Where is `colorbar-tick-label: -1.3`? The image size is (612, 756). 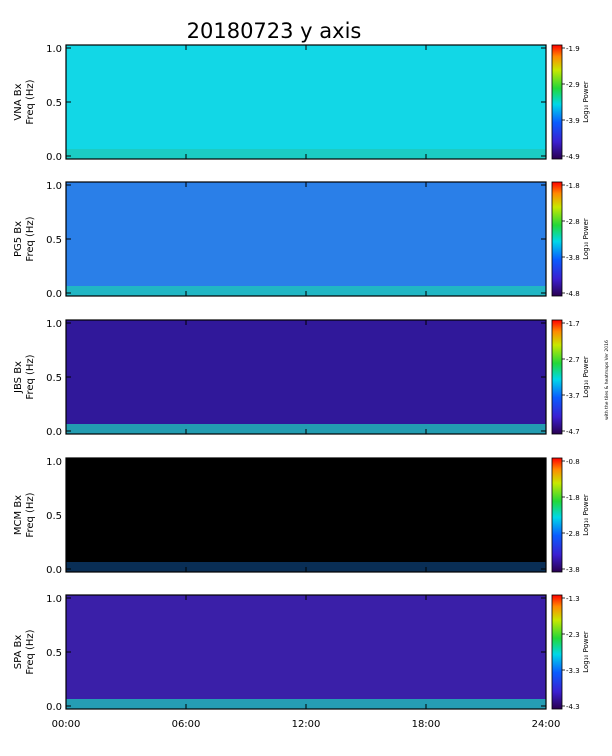 colorbar-tick-label: -1.3 is located at coordinates (573, 599).